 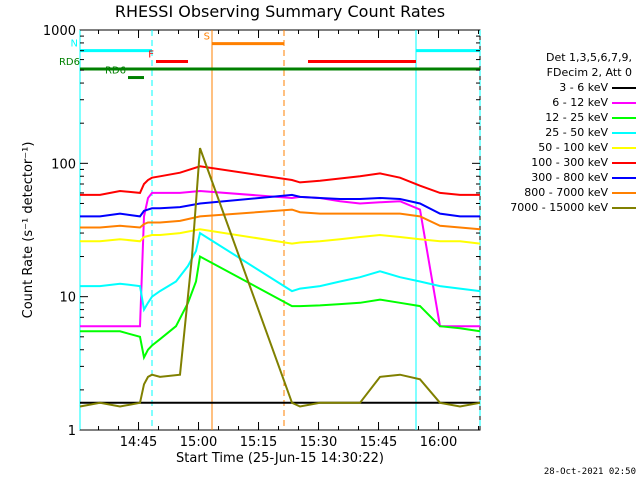 What do you see at coordinates (589, 472) in the screenshot?
I see `timestamp: 28-Oct-2021 02:50` at bounding box center [589, 472].